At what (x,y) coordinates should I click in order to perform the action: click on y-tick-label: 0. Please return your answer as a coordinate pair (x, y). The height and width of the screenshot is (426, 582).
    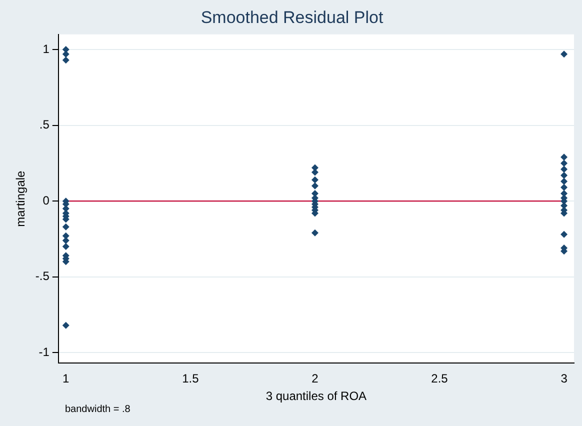
    Looking at the image, I should click on (46, 200).